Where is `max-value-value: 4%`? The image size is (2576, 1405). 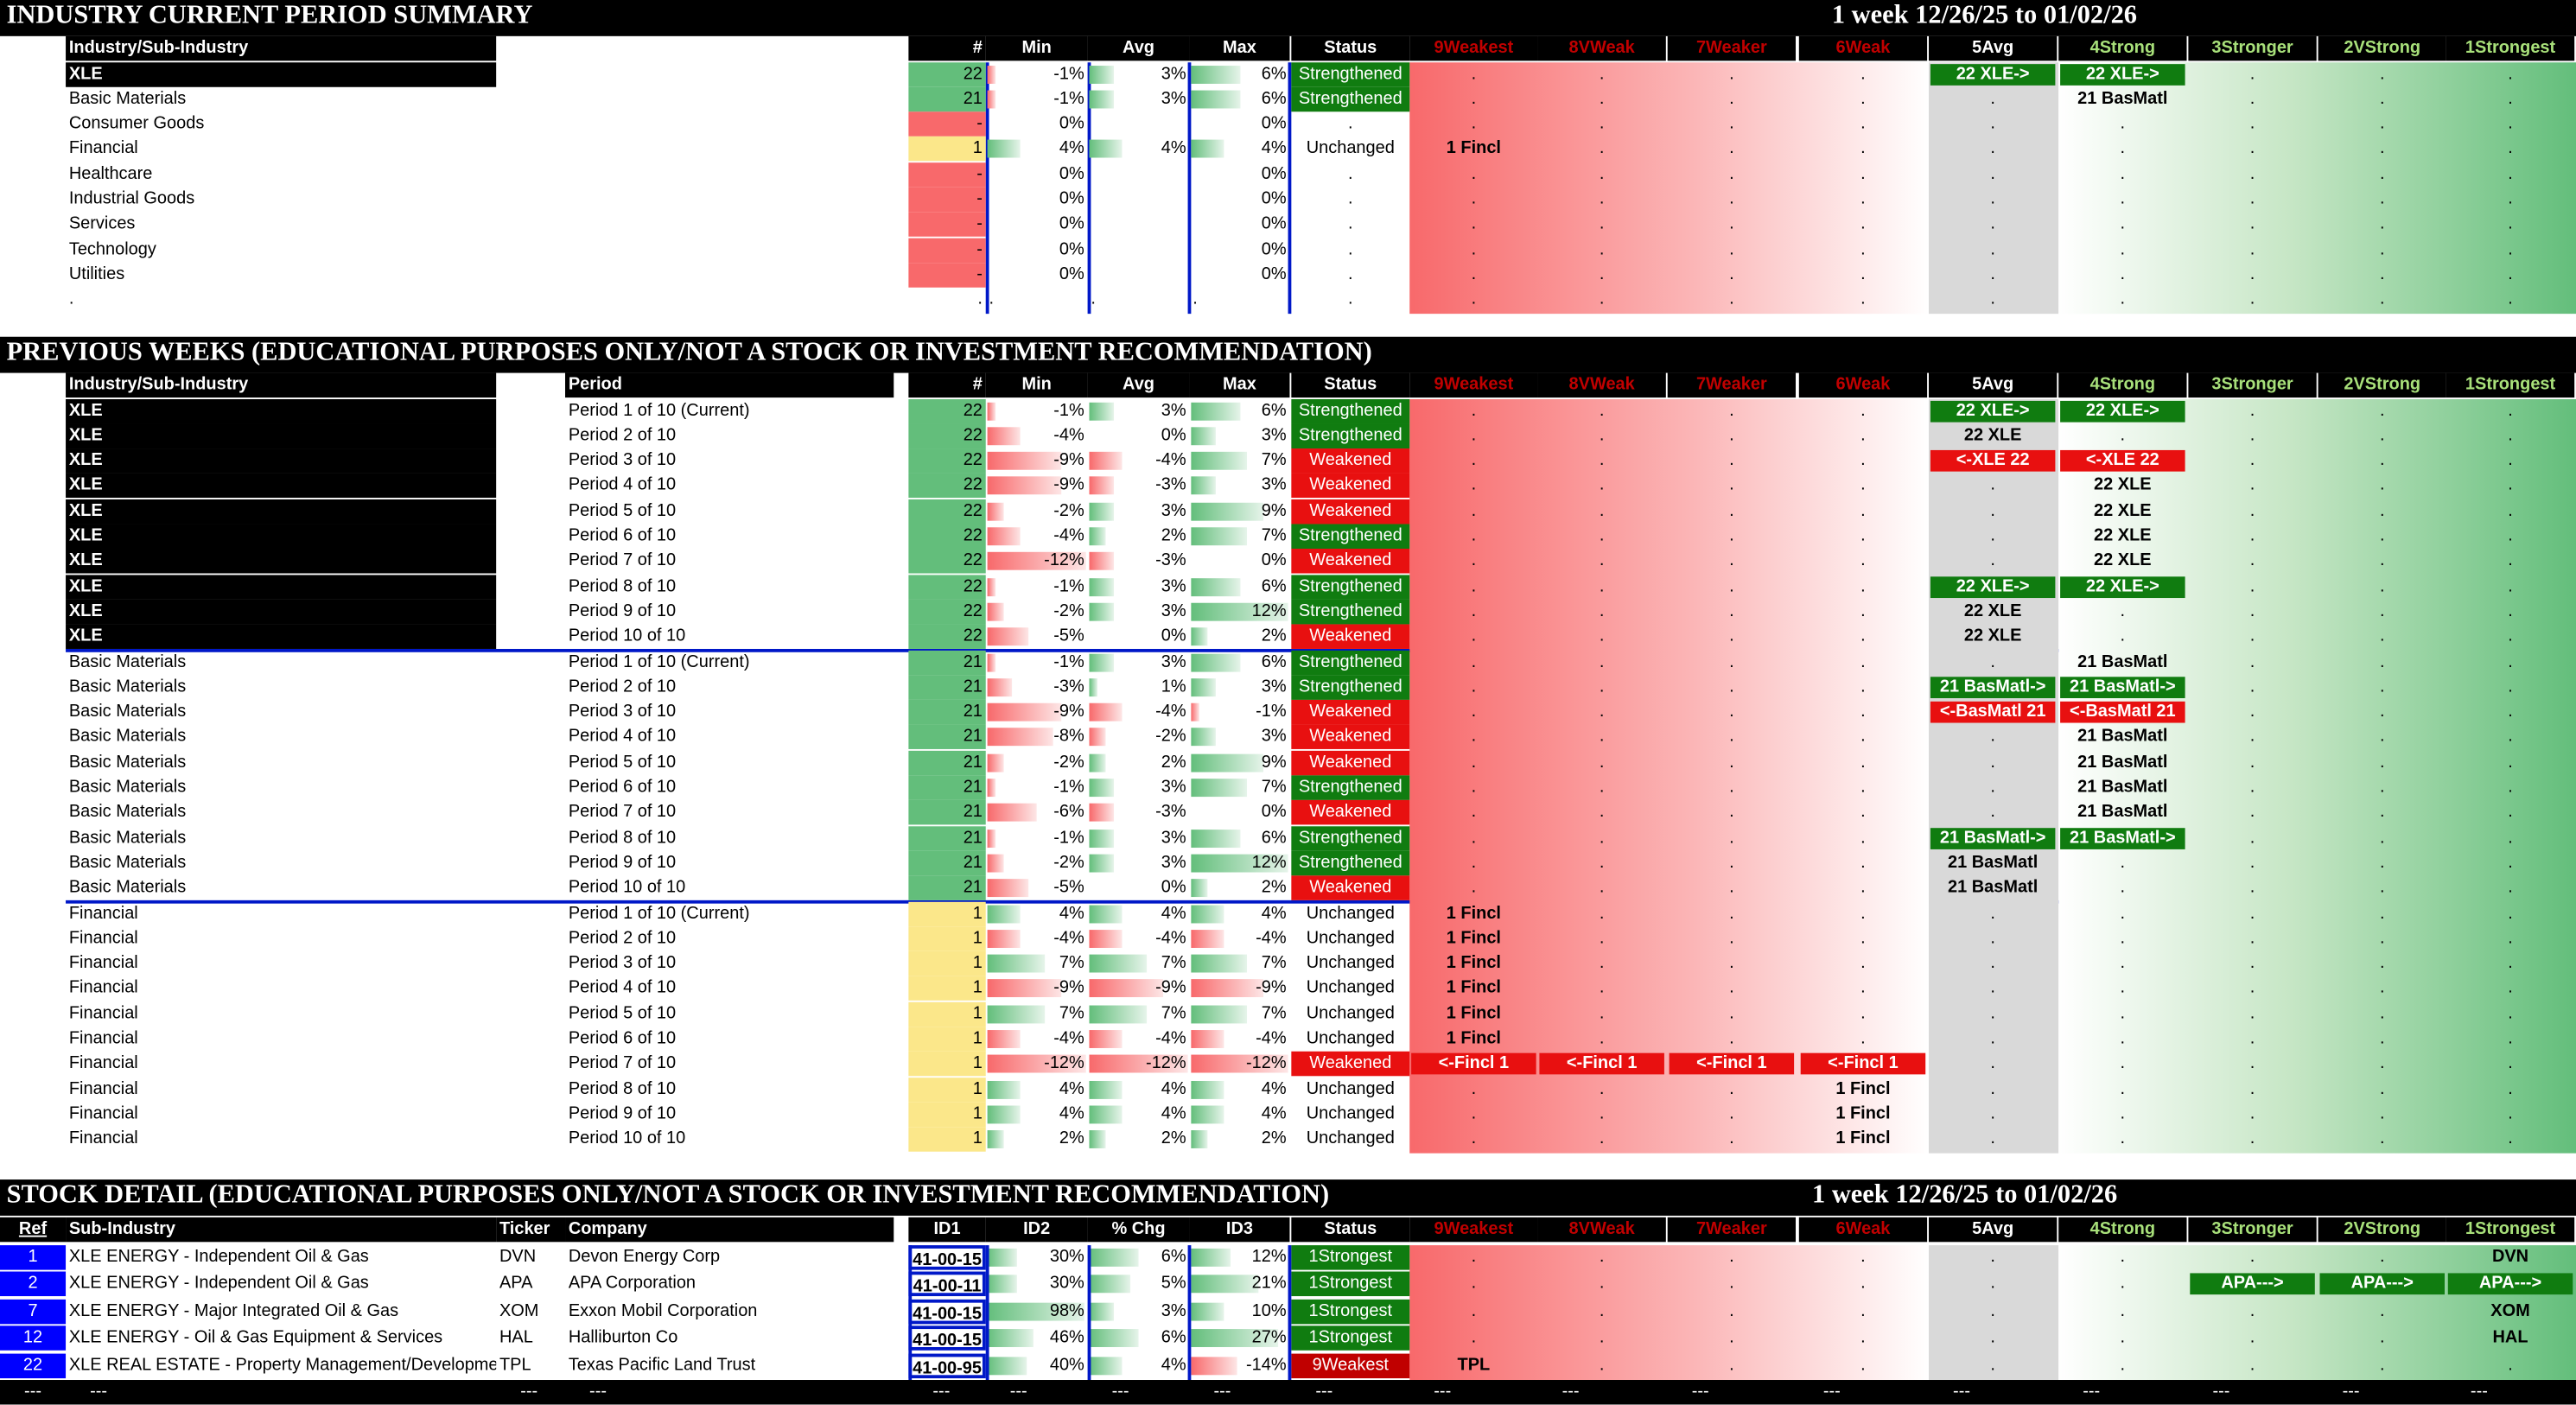 max-value-value: 4% is located at coordinates (1274, 1113).